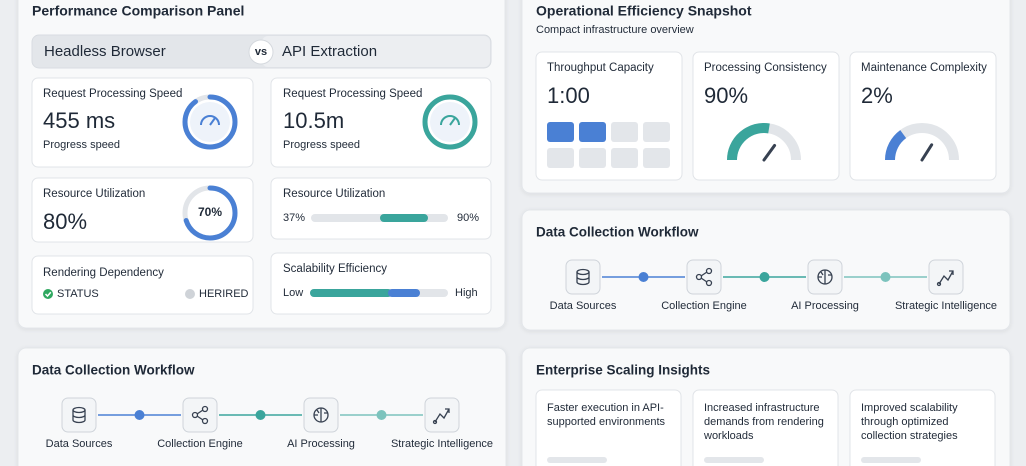 This screenshot has width=1026, height=466. I want to click on brain-icon, so click(825, 277).